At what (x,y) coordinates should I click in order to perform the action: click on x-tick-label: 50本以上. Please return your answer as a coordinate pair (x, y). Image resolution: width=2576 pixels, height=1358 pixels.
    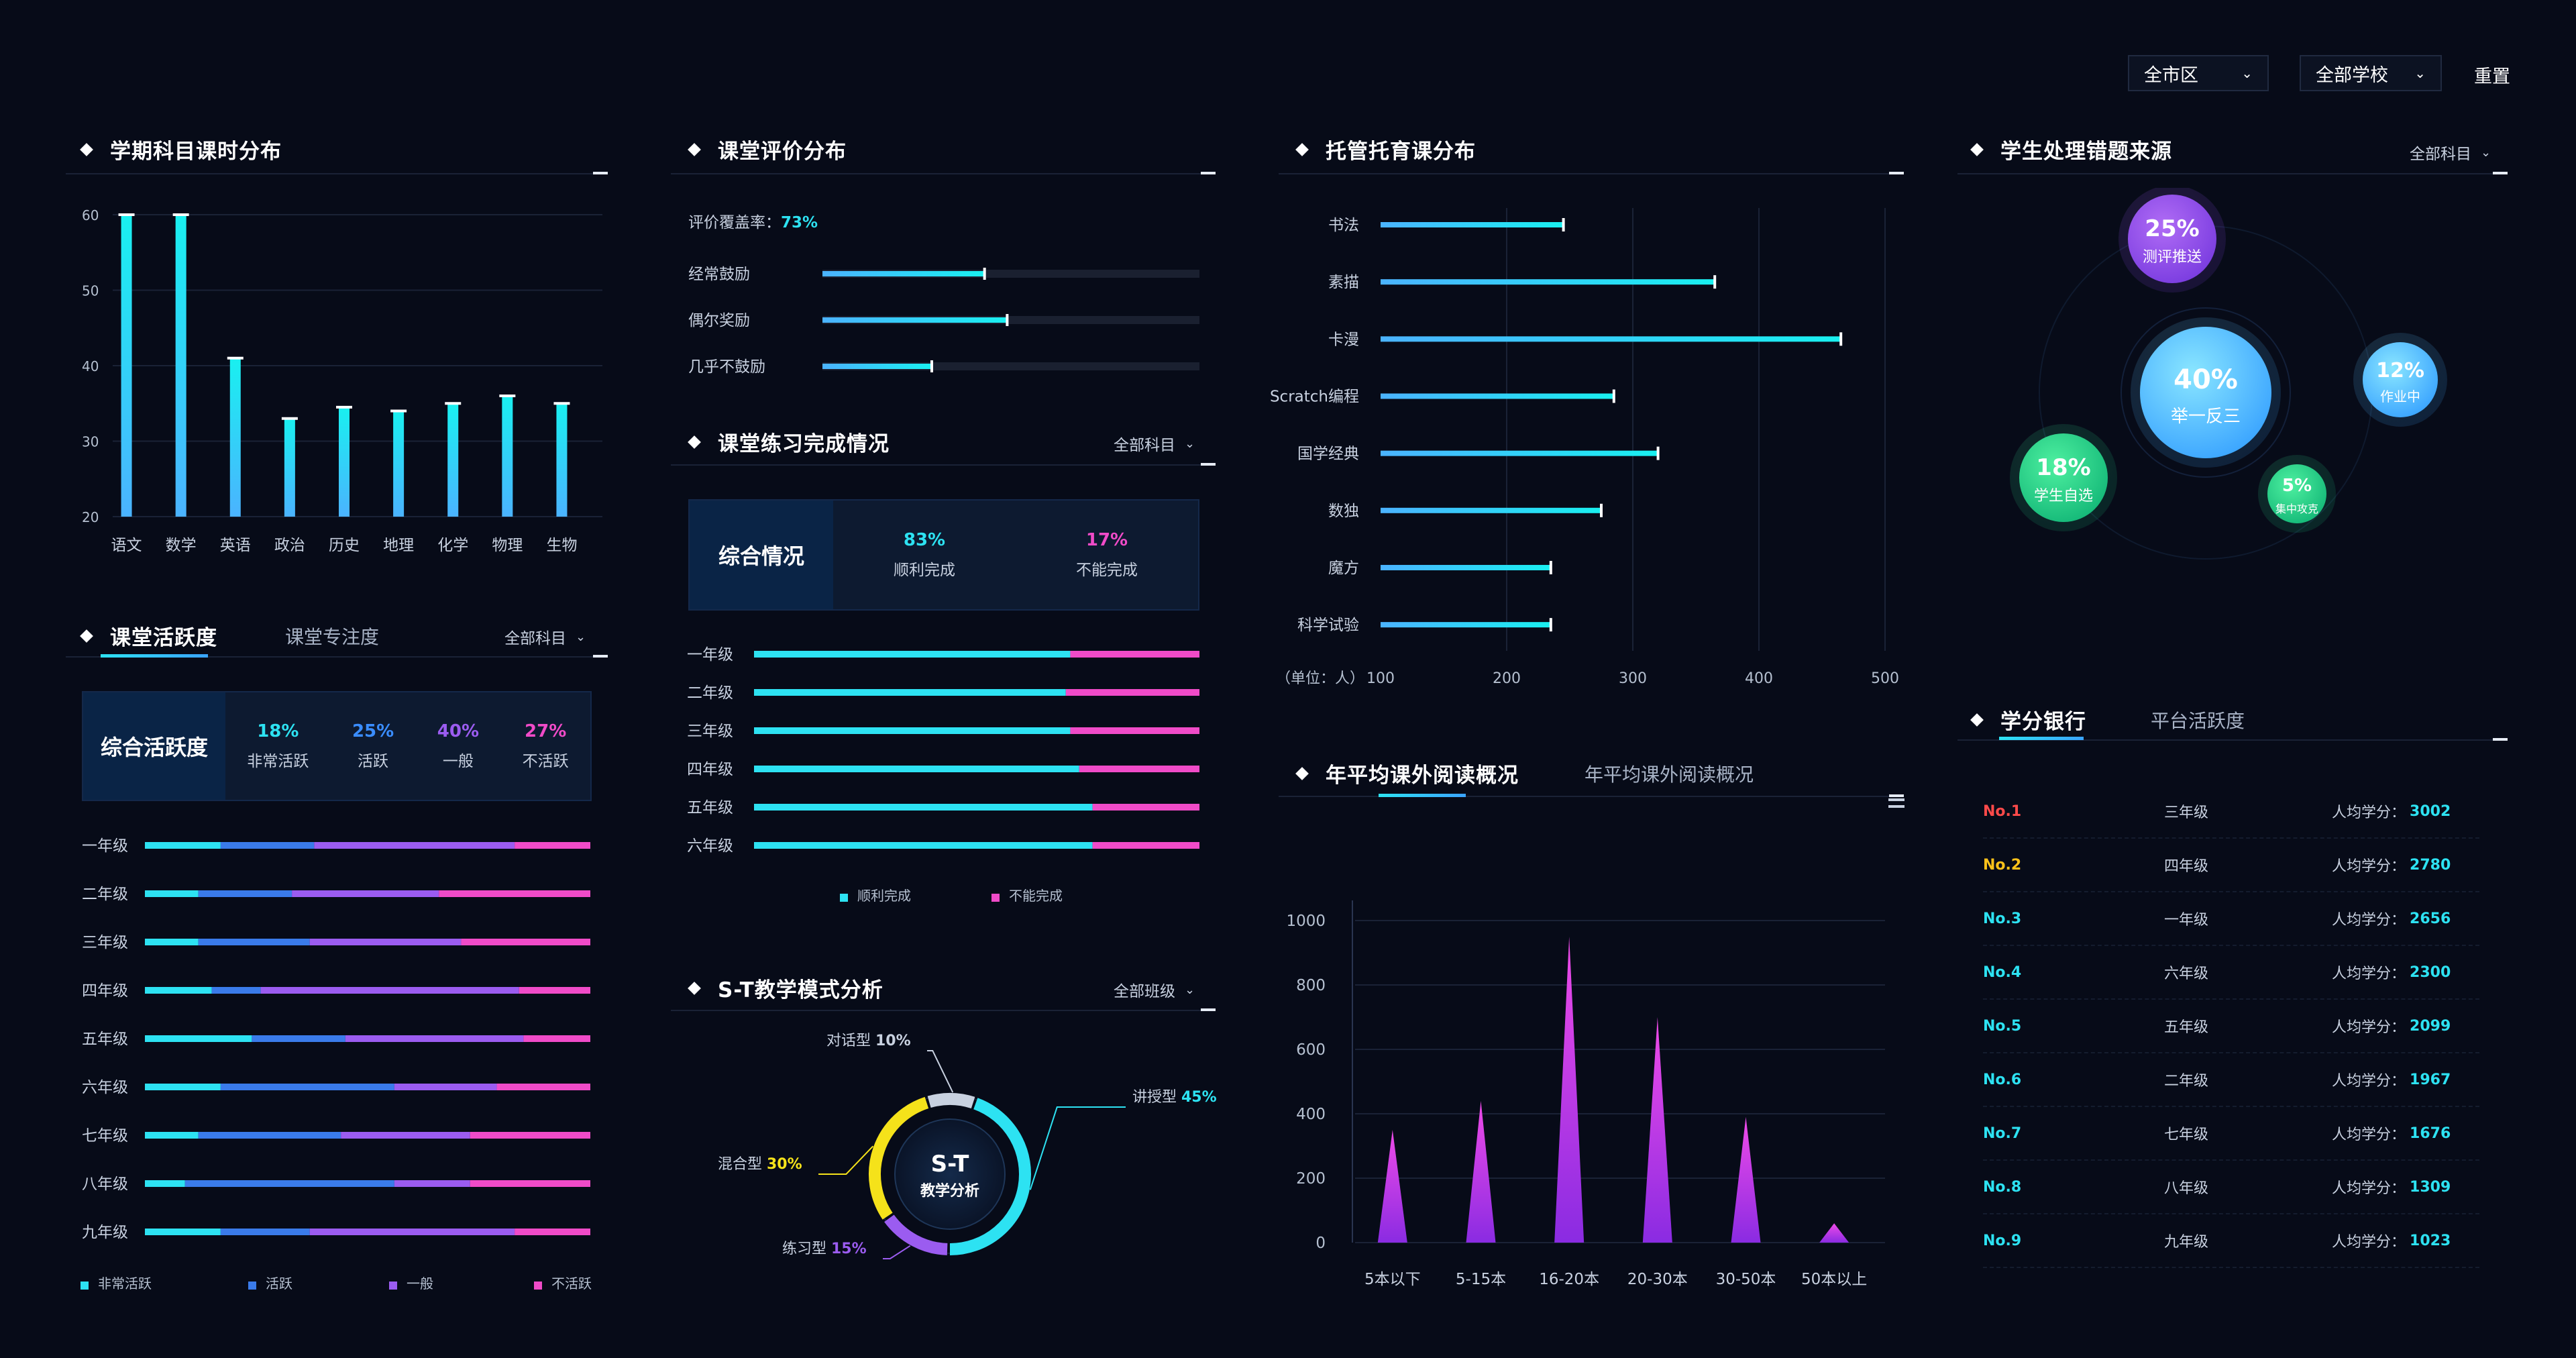
    Looking at the image, I should click on (1834, 1279).